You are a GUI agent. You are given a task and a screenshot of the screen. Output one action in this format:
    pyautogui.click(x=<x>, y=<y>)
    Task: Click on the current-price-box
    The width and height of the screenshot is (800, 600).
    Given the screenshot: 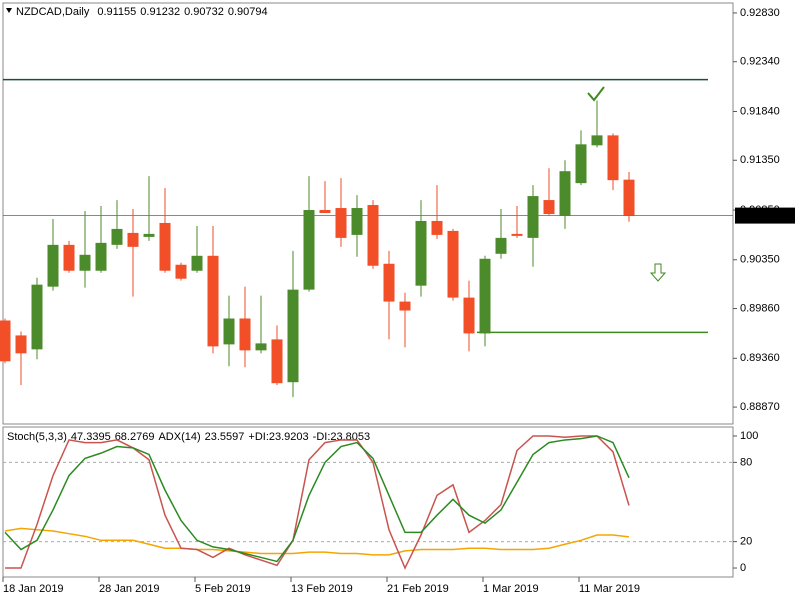 What is the action you would take?
    pyautogui.click(x=765, y=215)
    